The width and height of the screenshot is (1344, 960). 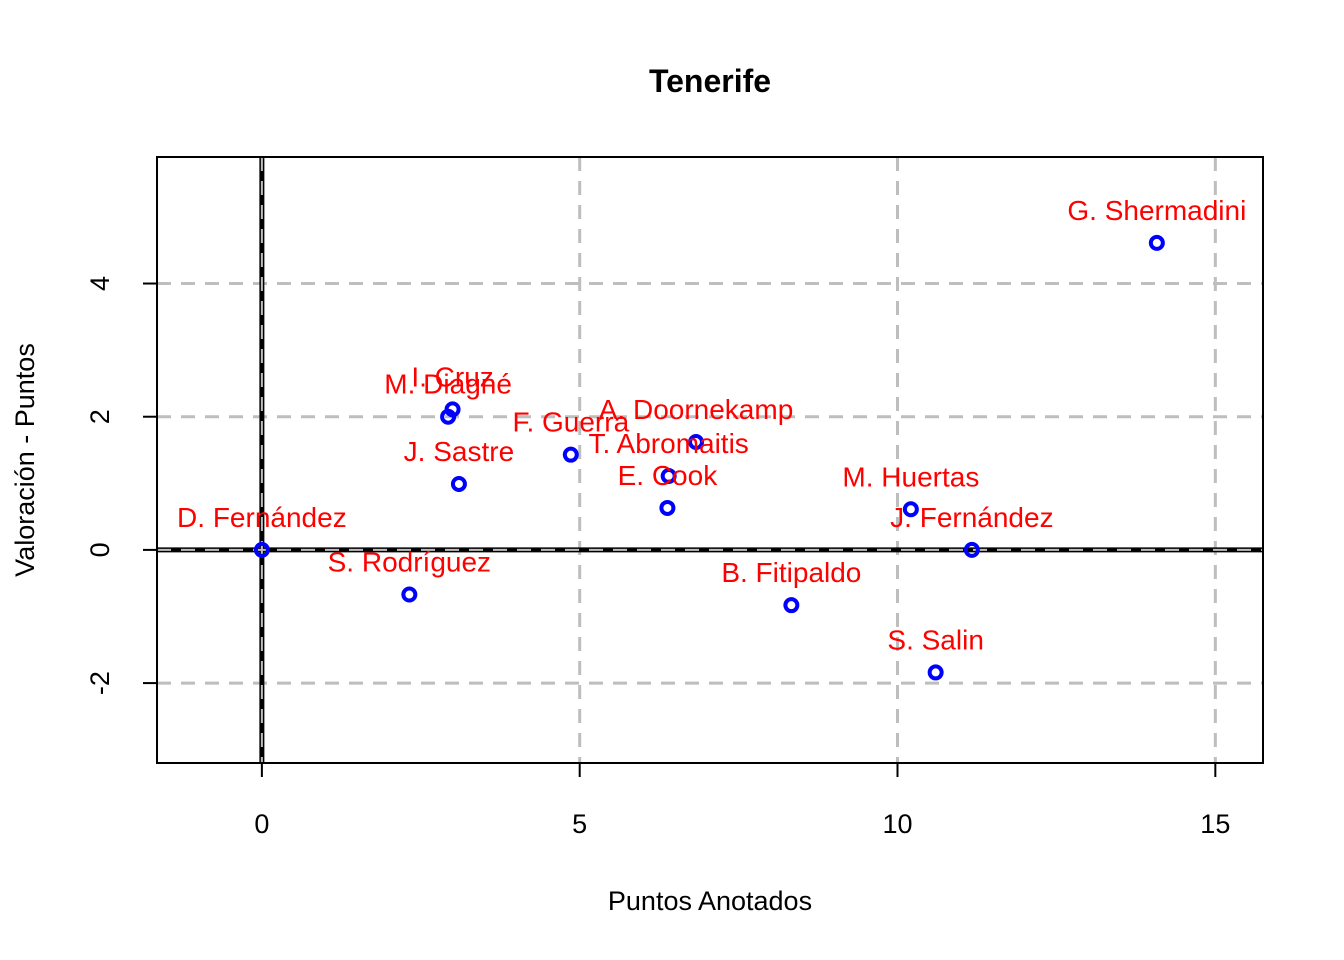 I want to click on point-label: S. Rodríguez, so click(x=409, y=562).